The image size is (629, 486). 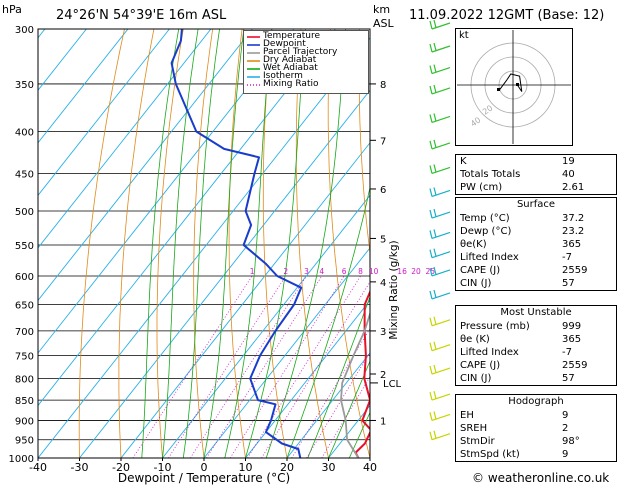 What do you see at coordinates (121, 467) in the screenshot?
I see `x-tick-label: -20` at bounding box center [121, 467].